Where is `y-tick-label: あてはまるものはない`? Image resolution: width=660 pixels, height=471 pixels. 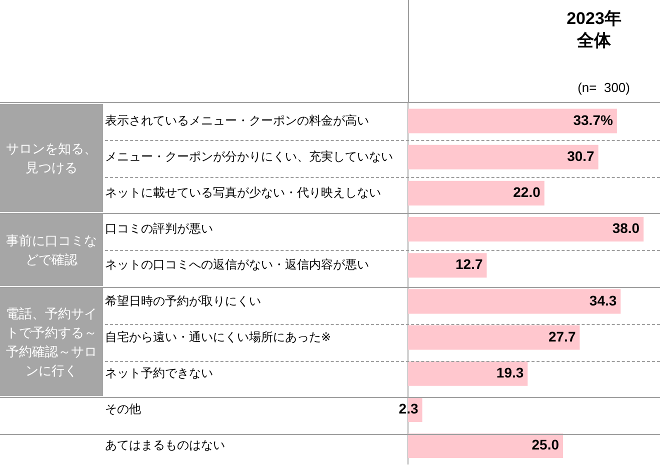
y-tick-label: あてはまるものはない is located at coordinates (165, 445).